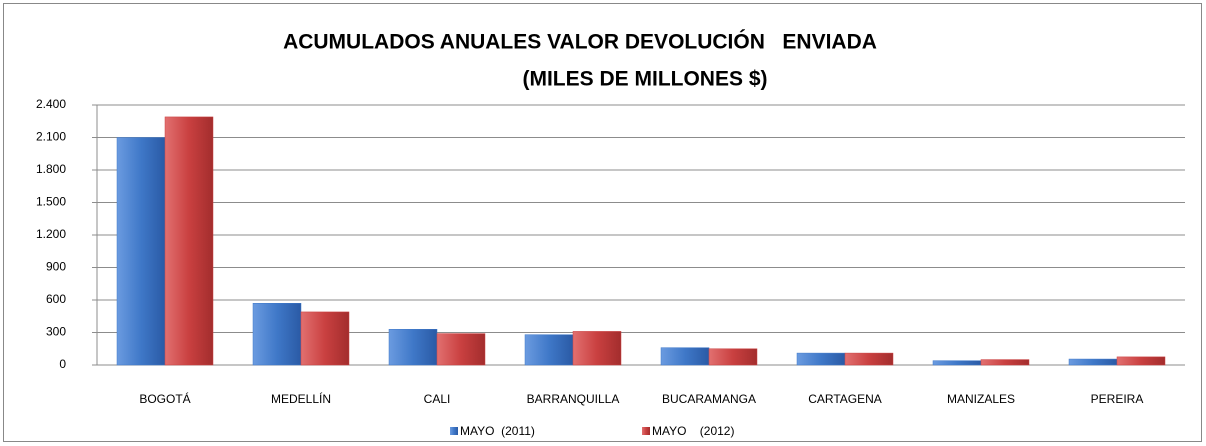 The width and height of the screenshot is (1206, 446). I want to click on y-tick-label: 900, so click(56, 267).